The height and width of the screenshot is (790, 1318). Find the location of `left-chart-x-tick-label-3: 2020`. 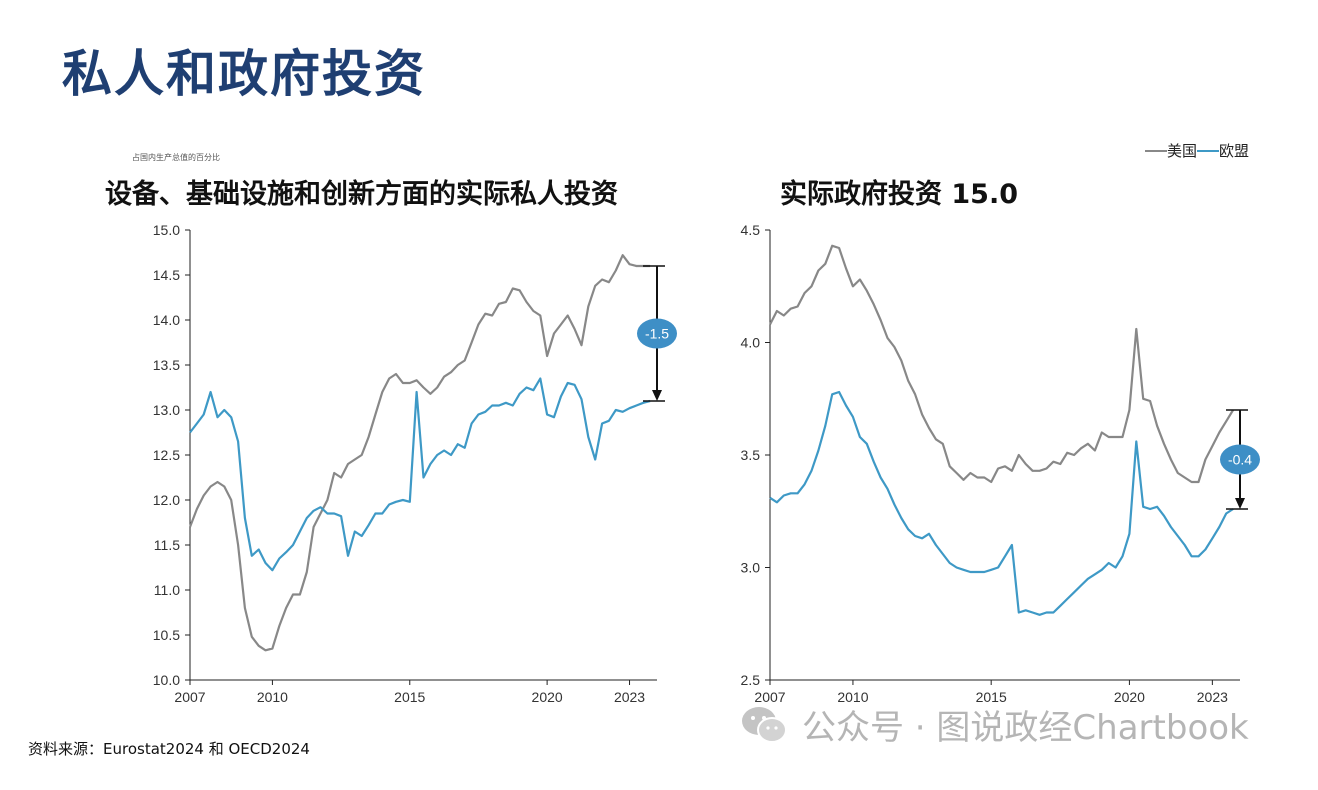

left-chart-x-tick-label-3: 2020 is located at coordinates (547, 697).